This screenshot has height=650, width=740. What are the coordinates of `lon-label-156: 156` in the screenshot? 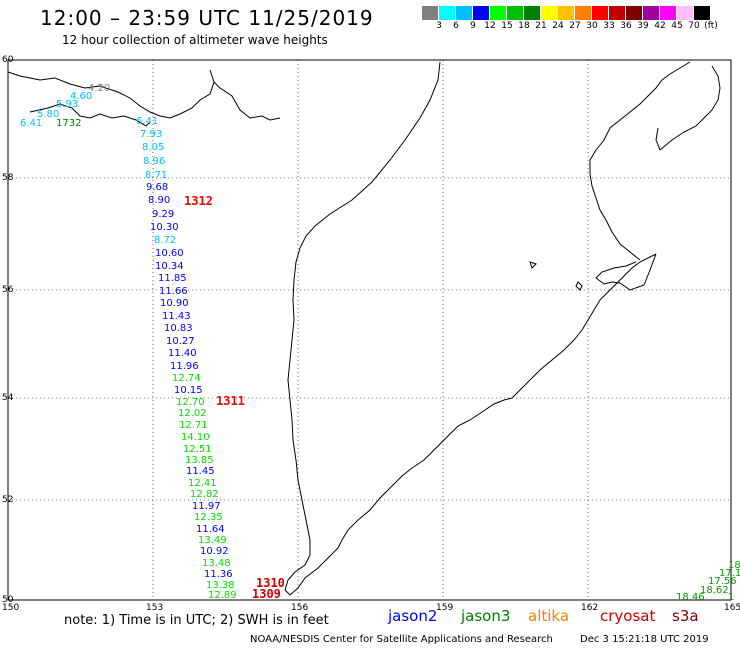 It's located at (299, 608).